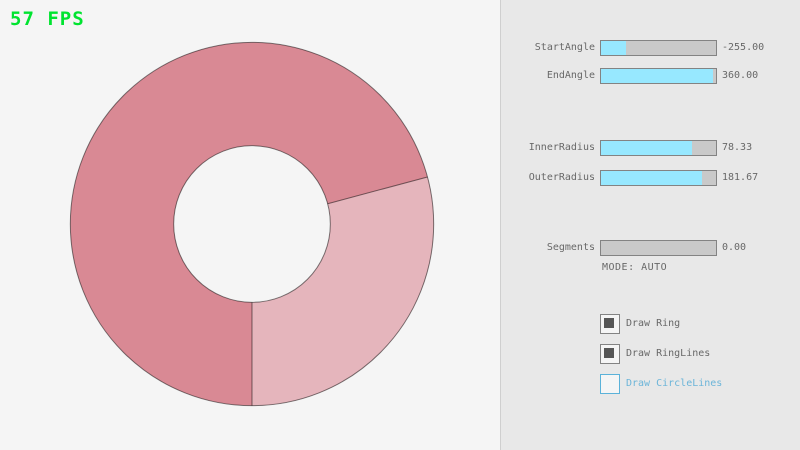  Describe the element at coordinates (47, 19) in the screenshot. I see `fps-counter: 57 FPS` at that location.